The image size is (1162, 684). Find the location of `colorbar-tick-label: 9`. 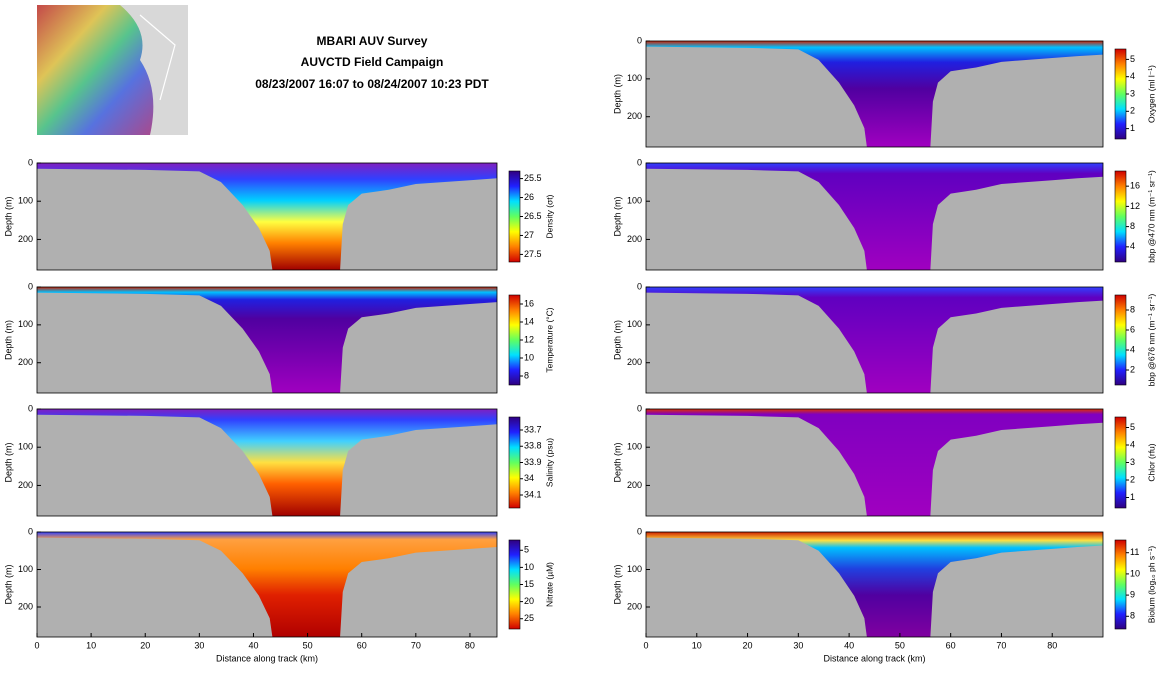

colorbar-tick-label: 9 is located at coordinates (1132, 594).